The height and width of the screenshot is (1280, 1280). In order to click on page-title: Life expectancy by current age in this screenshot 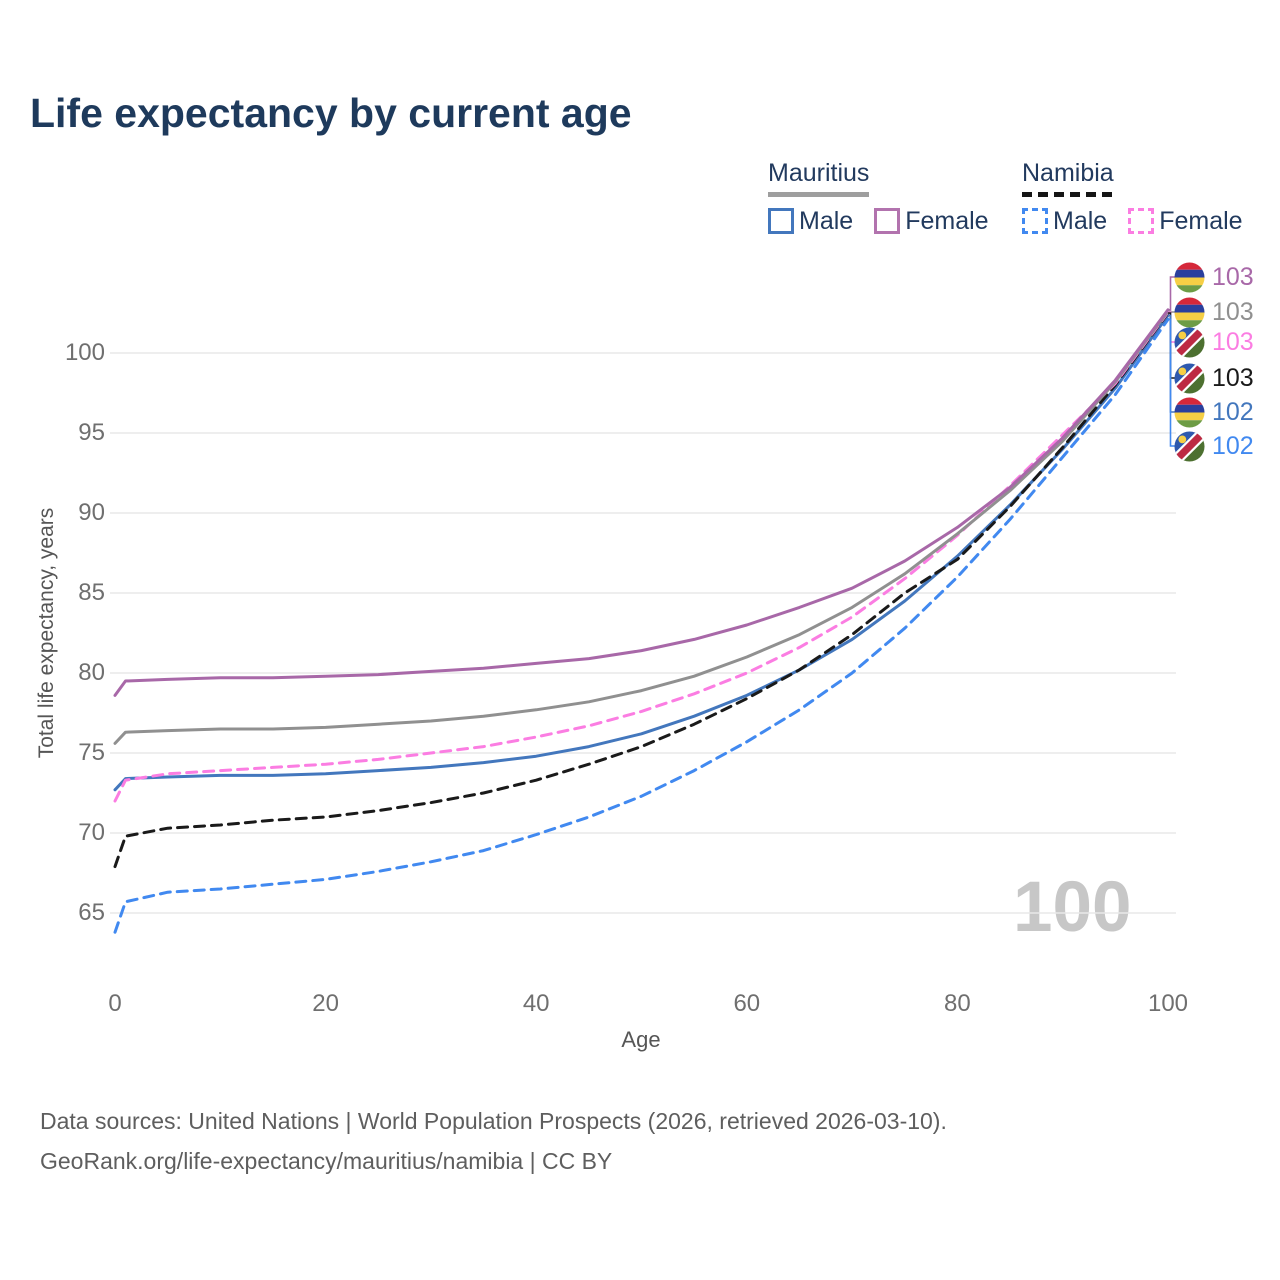, I will do `click(331, 113)`.